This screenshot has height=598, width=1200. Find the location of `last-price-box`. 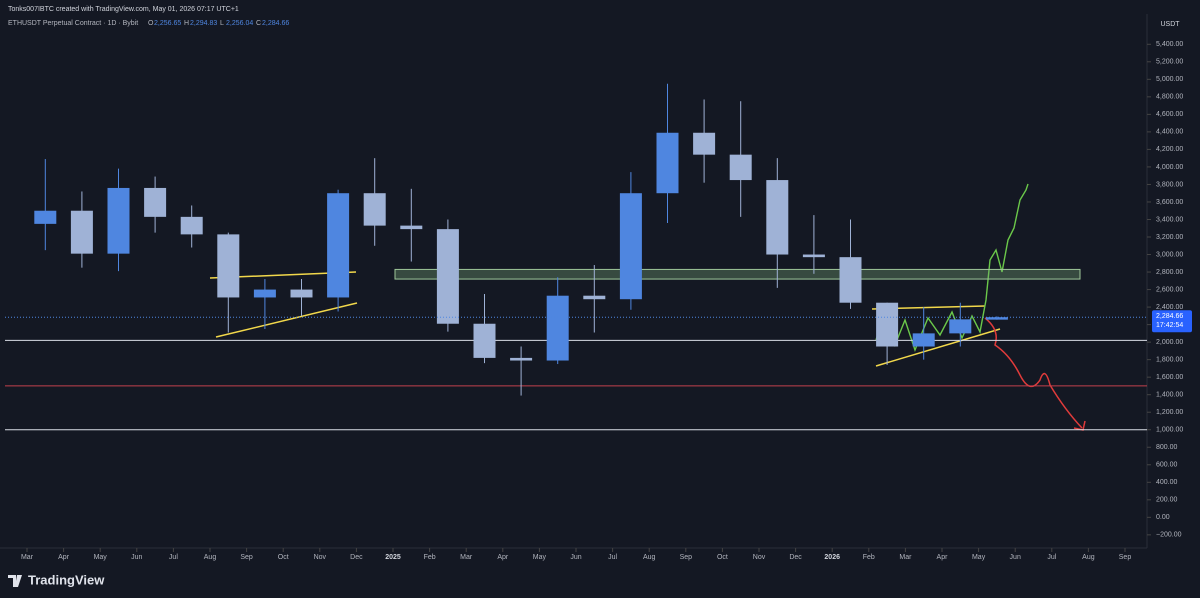

last-price-box is located at coordinates (1172, 321).